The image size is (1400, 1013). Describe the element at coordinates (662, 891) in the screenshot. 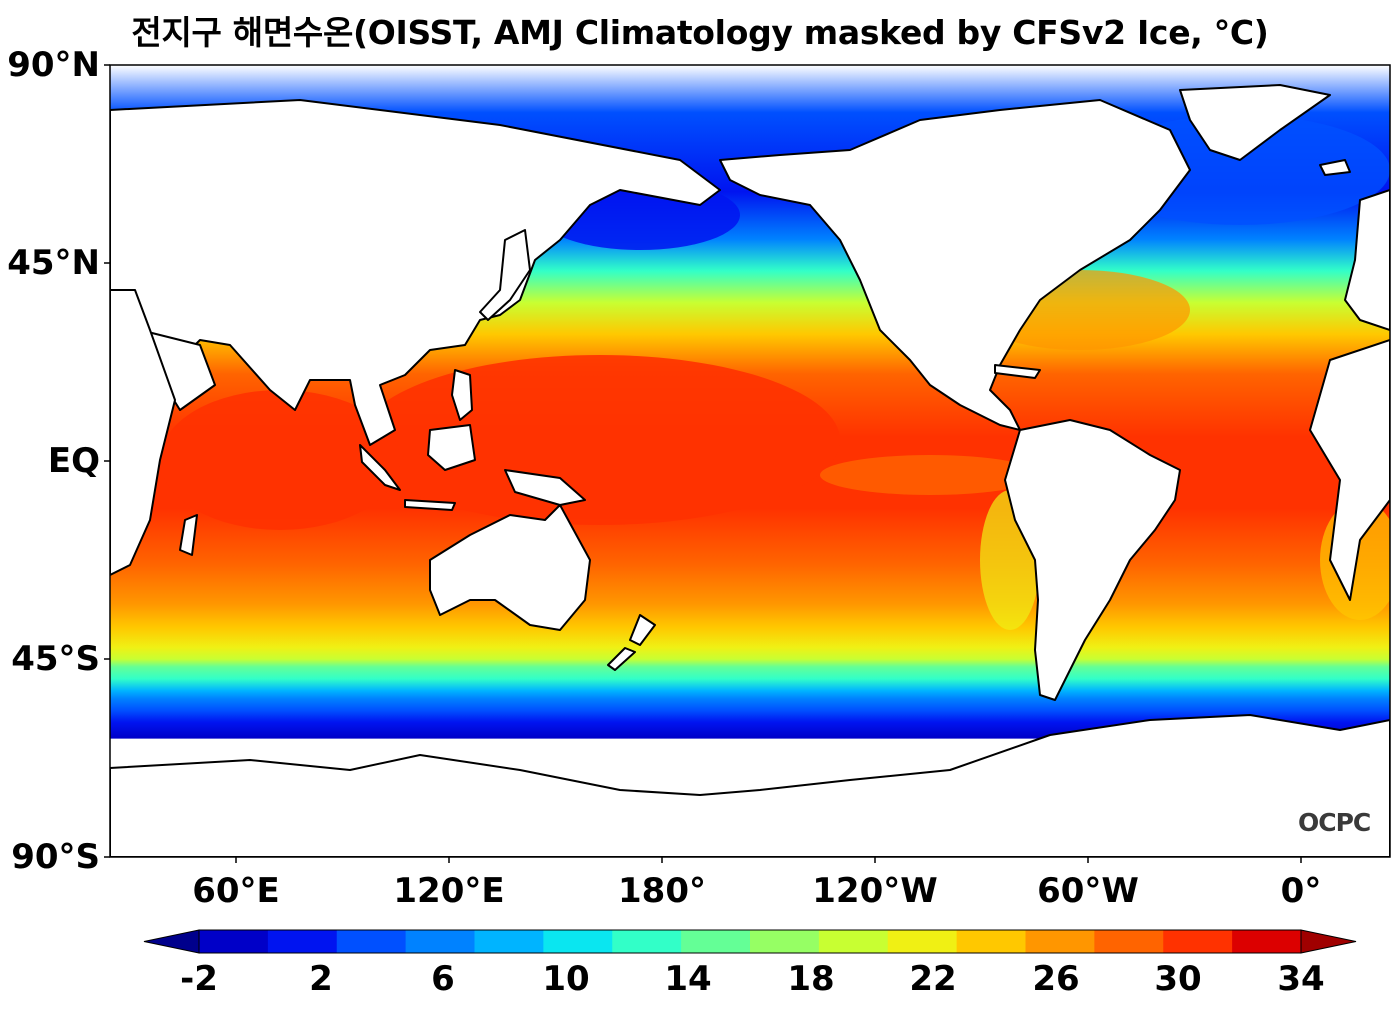

I see `lon-label-180: 180°` at that location.